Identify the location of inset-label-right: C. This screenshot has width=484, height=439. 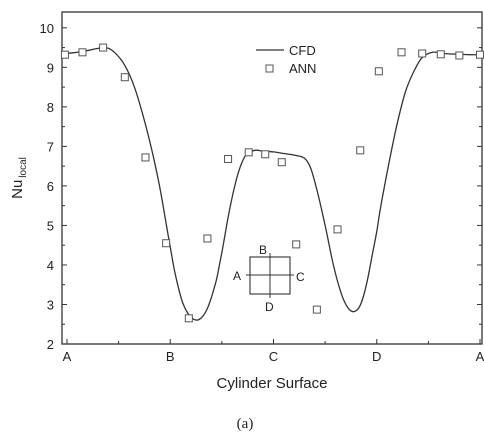
(300, 277).